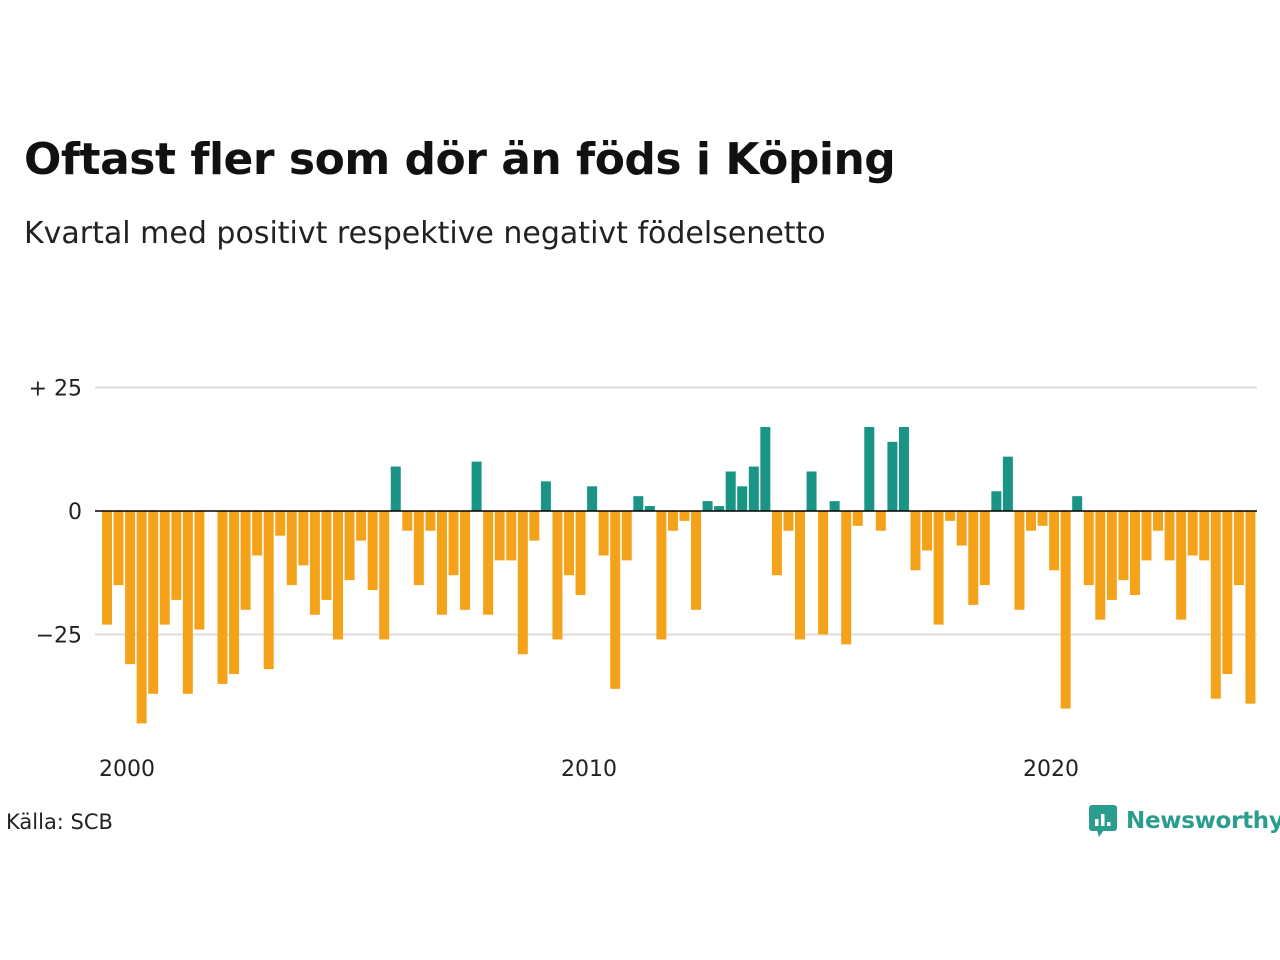 This screenshot has height=960, width=1280. I want to click on source-note: Källa: SCB, so click(59, 822).